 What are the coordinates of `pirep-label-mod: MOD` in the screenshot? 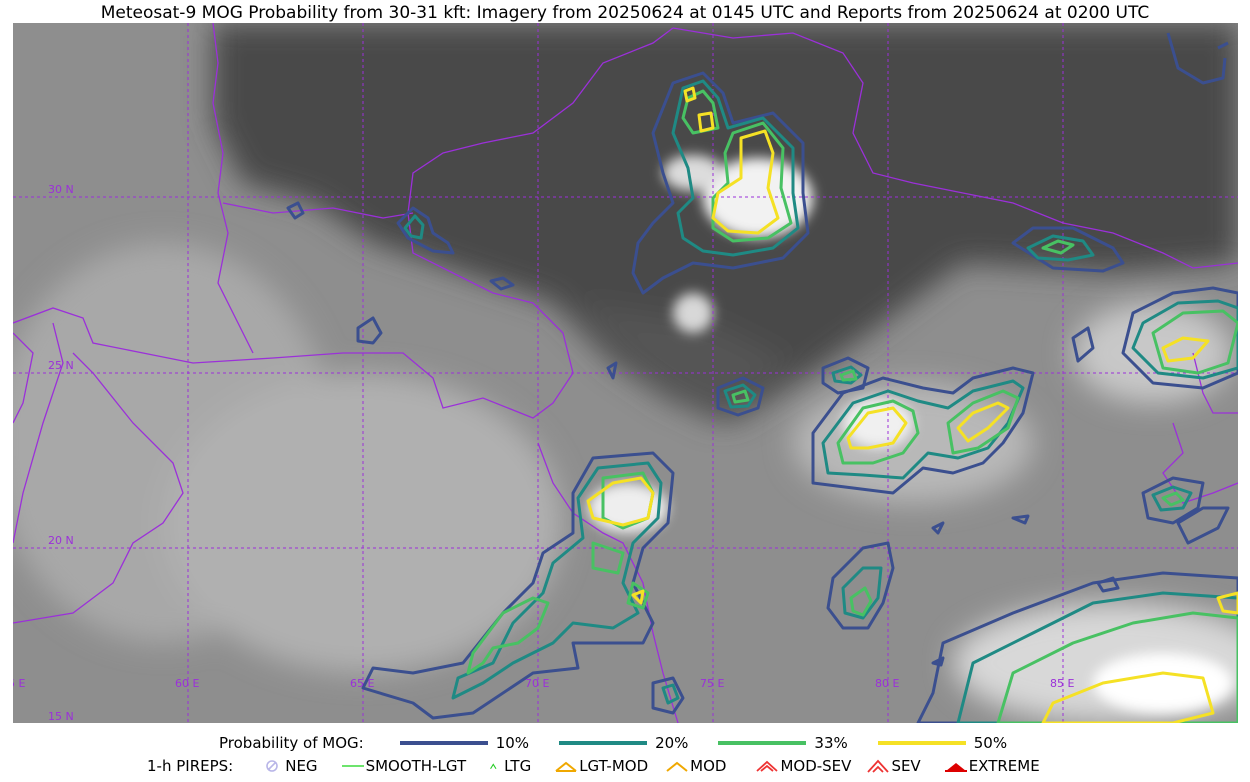 It's located at (708, 766).